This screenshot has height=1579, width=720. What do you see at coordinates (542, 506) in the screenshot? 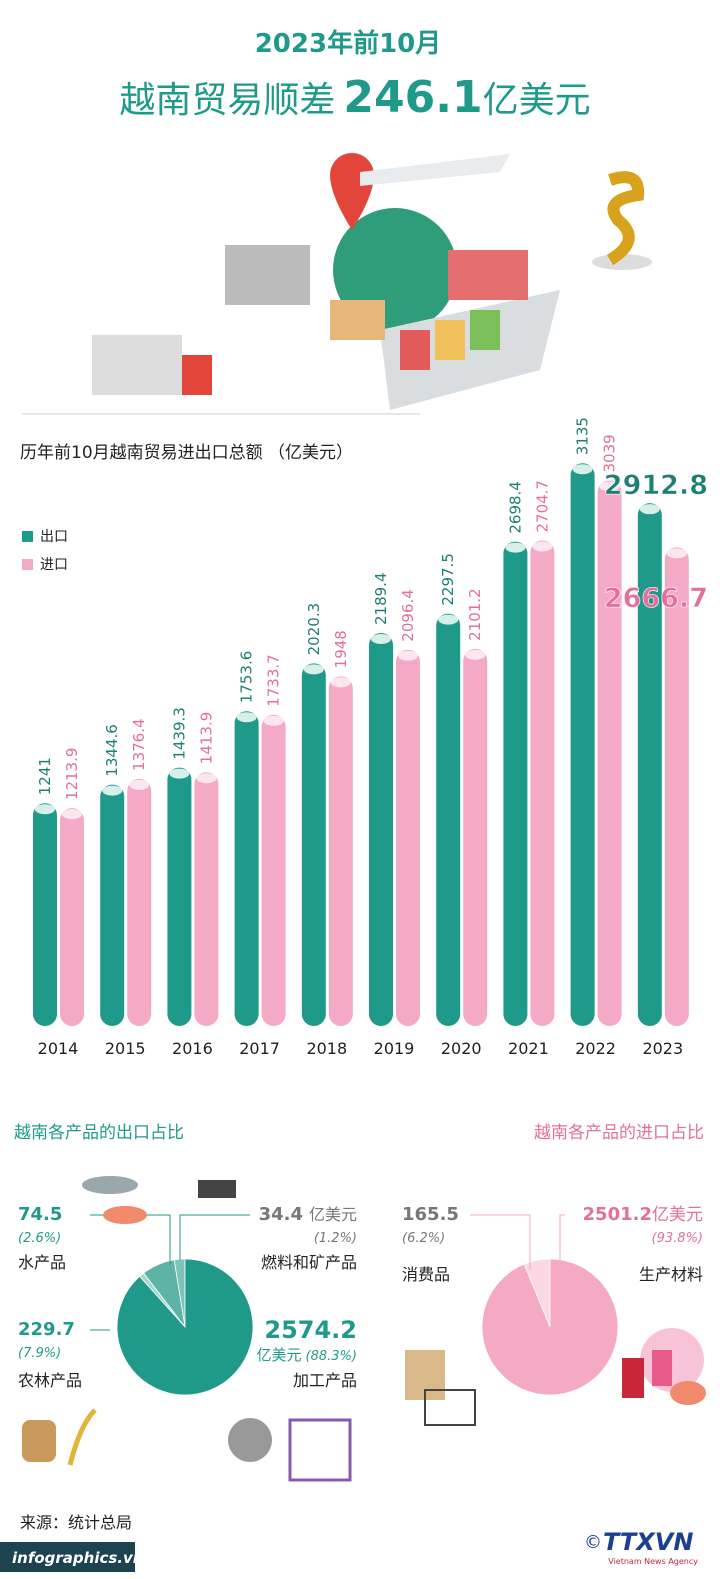
I see `value-label: 2704.7` at bounding box center [542, 506].